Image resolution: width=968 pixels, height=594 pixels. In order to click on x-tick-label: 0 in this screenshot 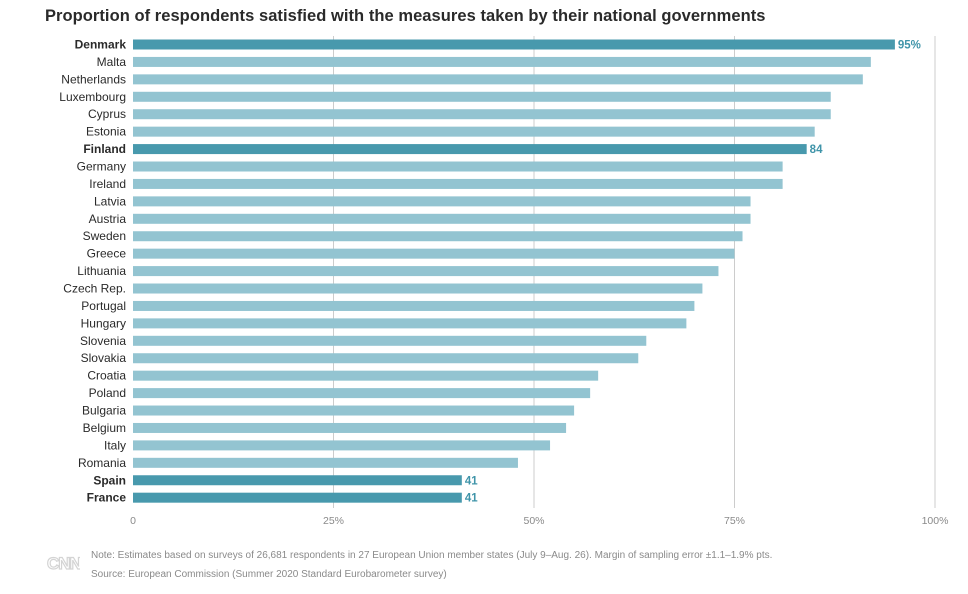, I will do `click(133, 521)`.